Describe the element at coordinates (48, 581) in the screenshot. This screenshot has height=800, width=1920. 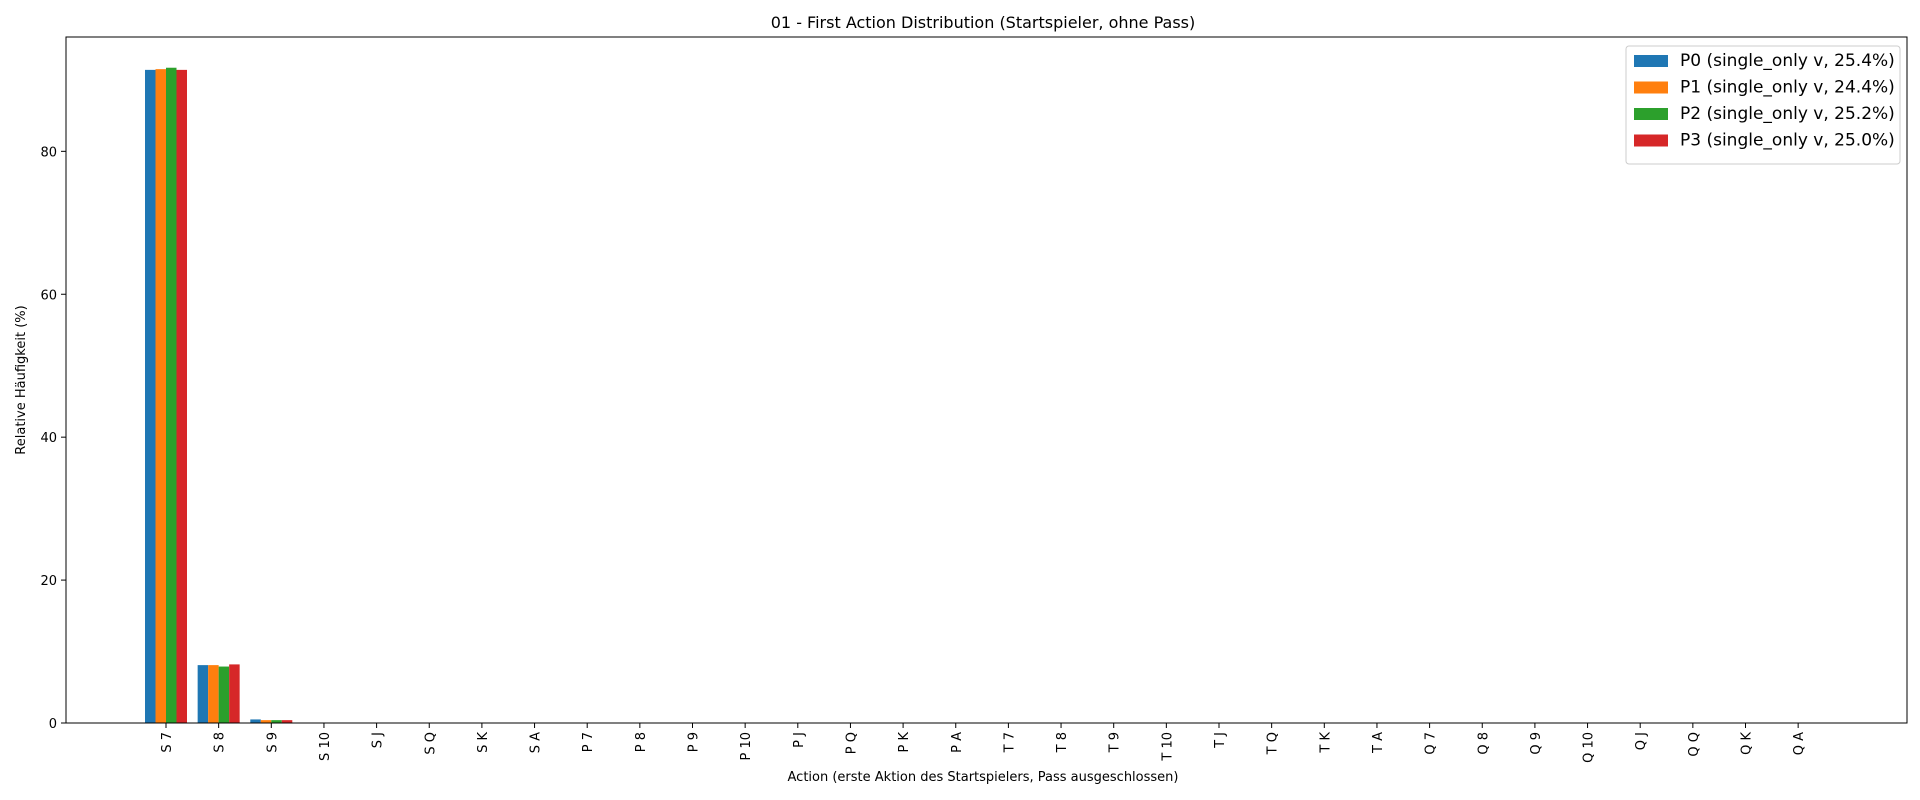
I see `y-tick-label: 20` at that location.